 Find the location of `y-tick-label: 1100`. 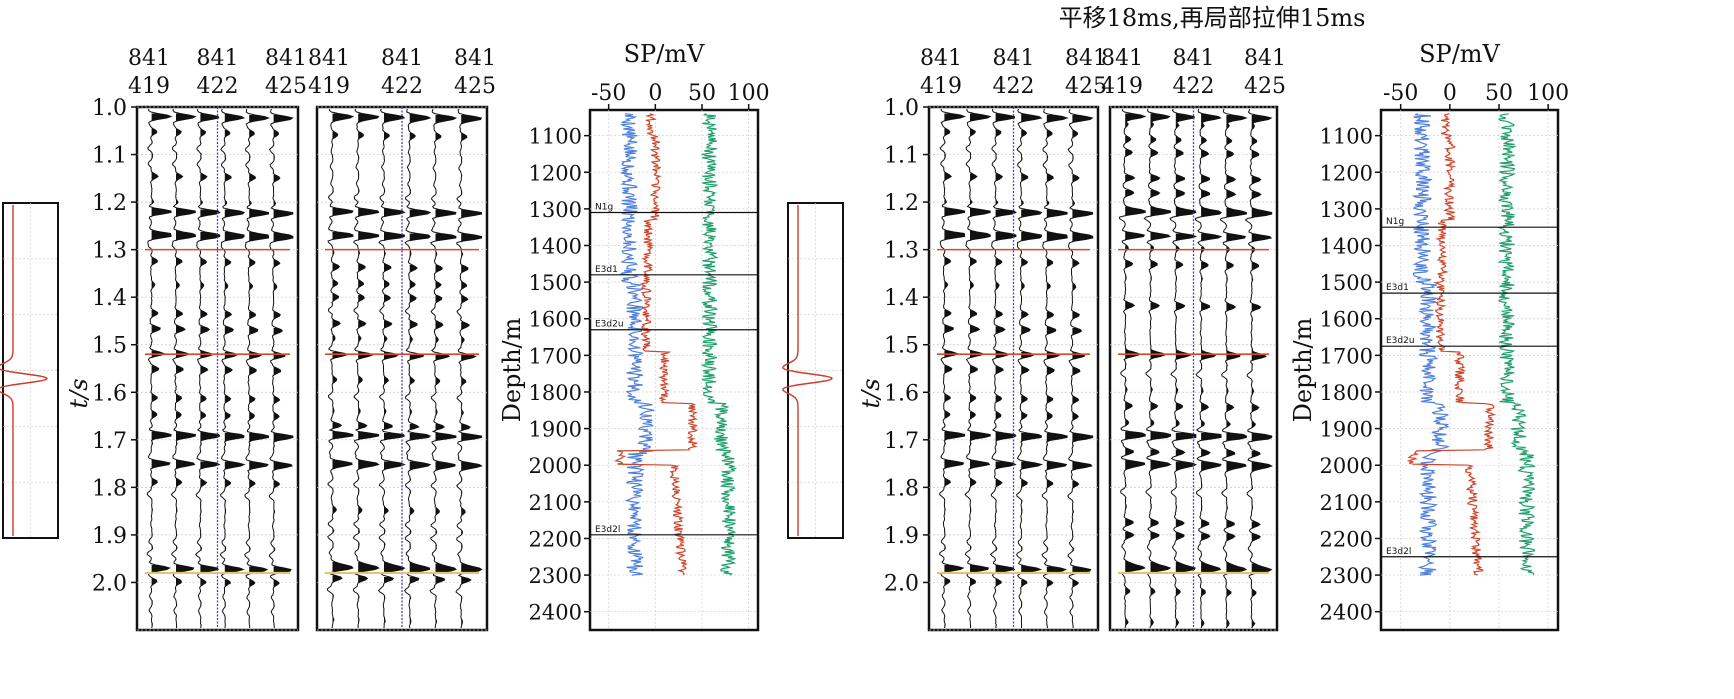

y-tick-label: 1100 is located at coordinates (1346, 137).